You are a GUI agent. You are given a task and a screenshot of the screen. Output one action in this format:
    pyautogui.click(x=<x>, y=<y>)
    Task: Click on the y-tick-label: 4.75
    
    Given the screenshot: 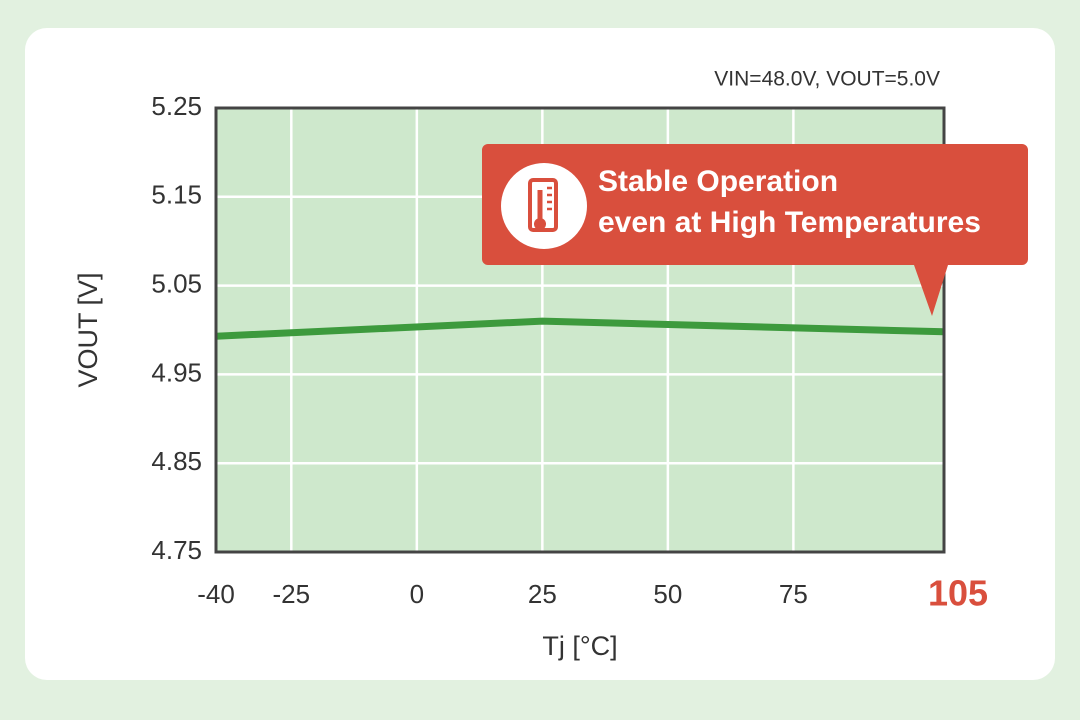 What is the action you would take?
    pyautogui.click(x=176, y=550)
    